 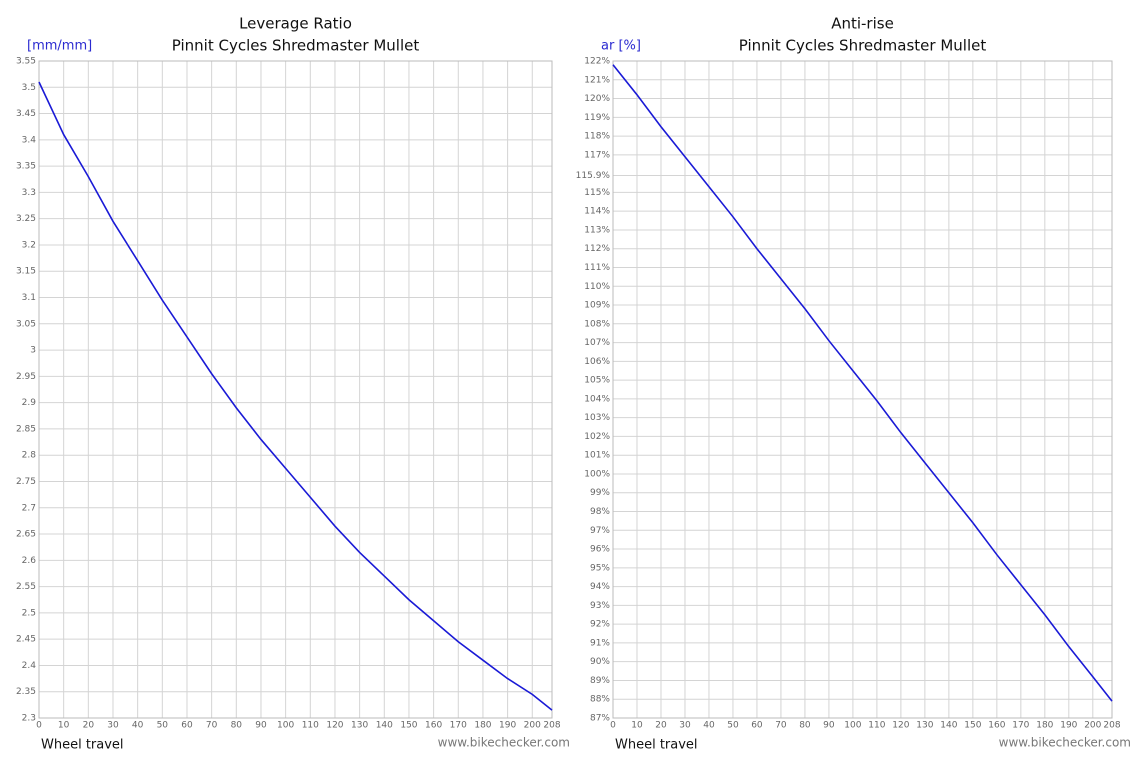 What do you see at coordinates (26, 587) in the screenshot?
I see `y-tick-label: 2.55` at bounding box center [26, 587].